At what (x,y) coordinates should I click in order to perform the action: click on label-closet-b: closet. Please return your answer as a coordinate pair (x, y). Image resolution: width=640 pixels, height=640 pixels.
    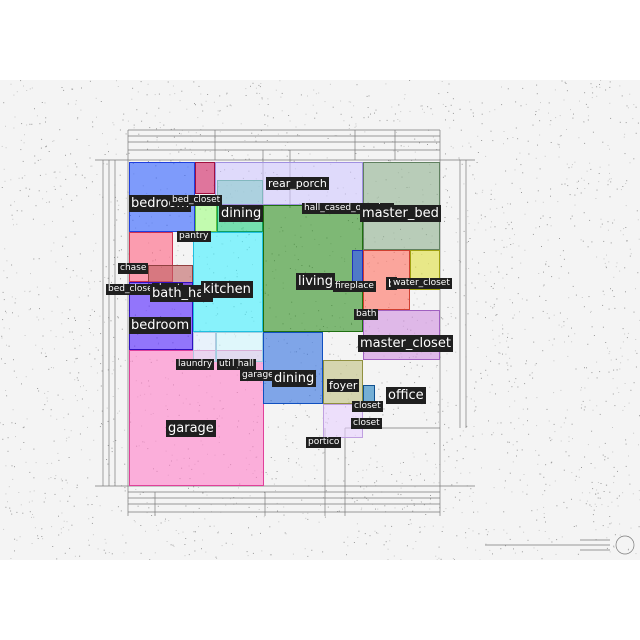
    Looking at the image, I should click on (366, 423).